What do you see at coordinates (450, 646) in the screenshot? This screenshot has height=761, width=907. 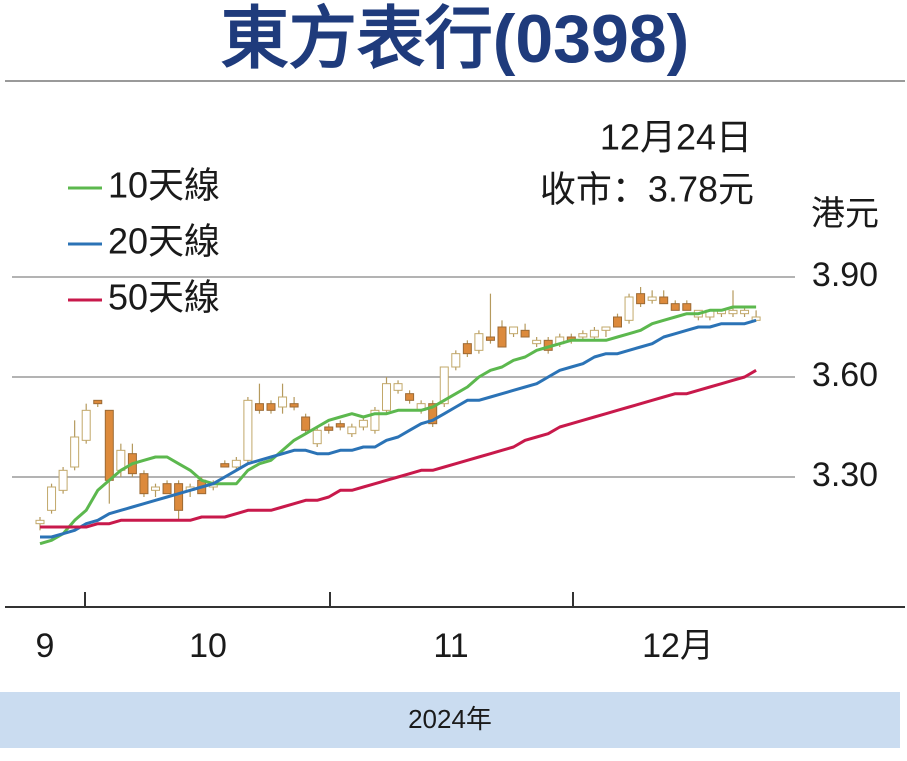 I see `x-tick-label: 11` at bounding box center [450, 646].